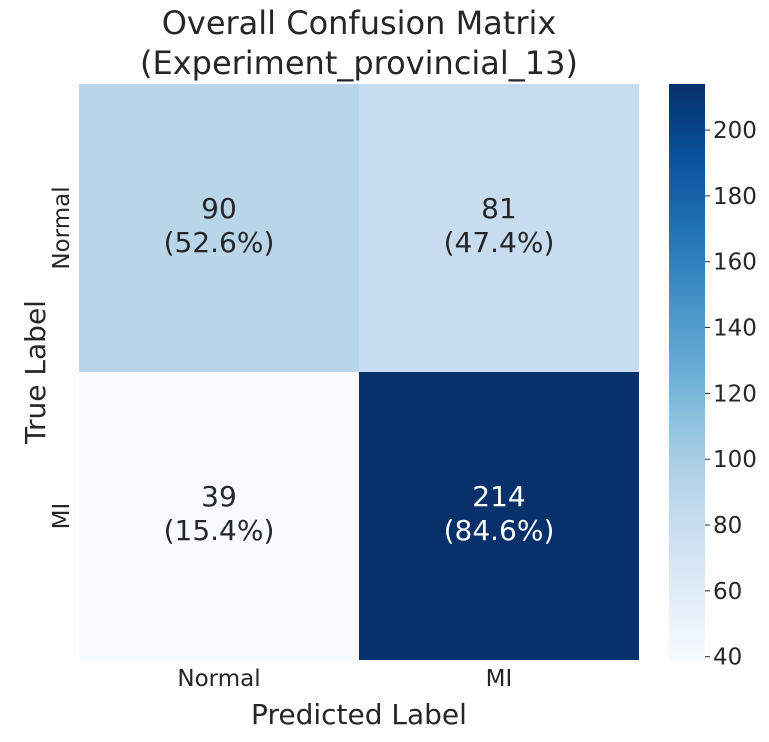 This screenshot has width=769, height=742. What do you see at coordinates (687, 372) in the screenshot?
I see `colorbar` at bounding box center [687, 372].